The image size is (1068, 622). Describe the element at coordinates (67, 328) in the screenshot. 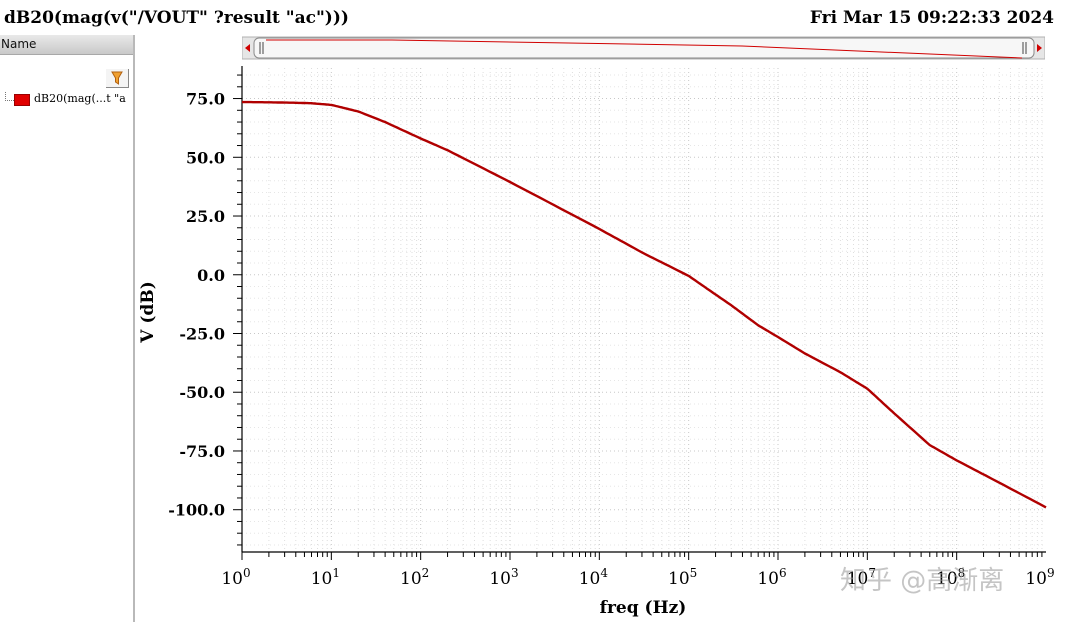

I see `legend-panel: Name dB20(mag(...t "a` at that location.